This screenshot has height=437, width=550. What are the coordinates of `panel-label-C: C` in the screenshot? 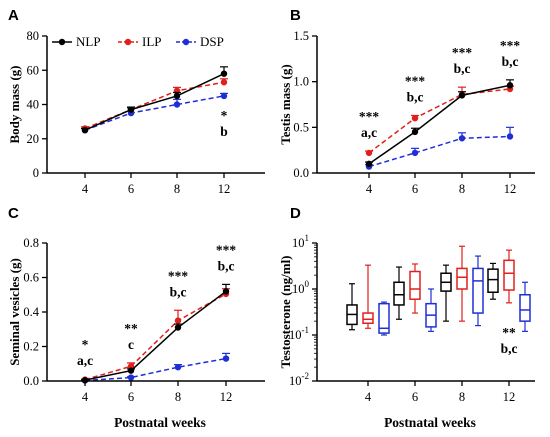 It's located at (13, 213).